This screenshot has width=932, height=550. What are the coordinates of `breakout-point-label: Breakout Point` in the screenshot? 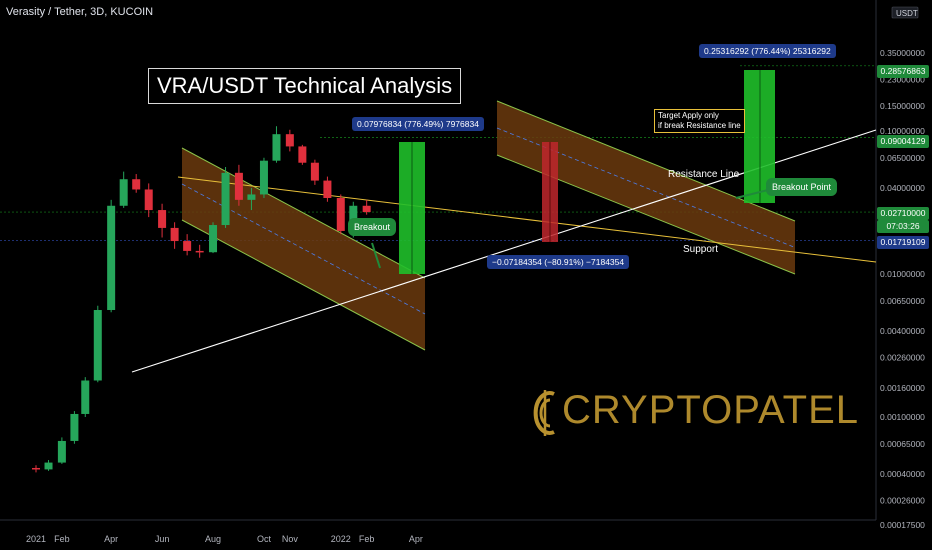 It's located at (802, 187).